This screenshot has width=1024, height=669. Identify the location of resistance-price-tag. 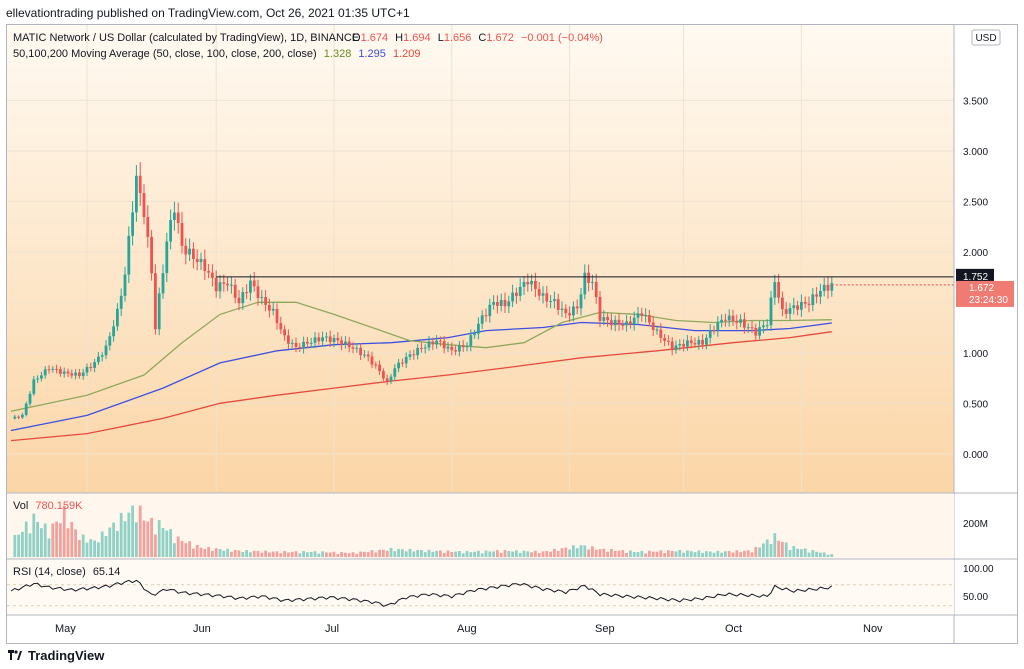
(975, 276).